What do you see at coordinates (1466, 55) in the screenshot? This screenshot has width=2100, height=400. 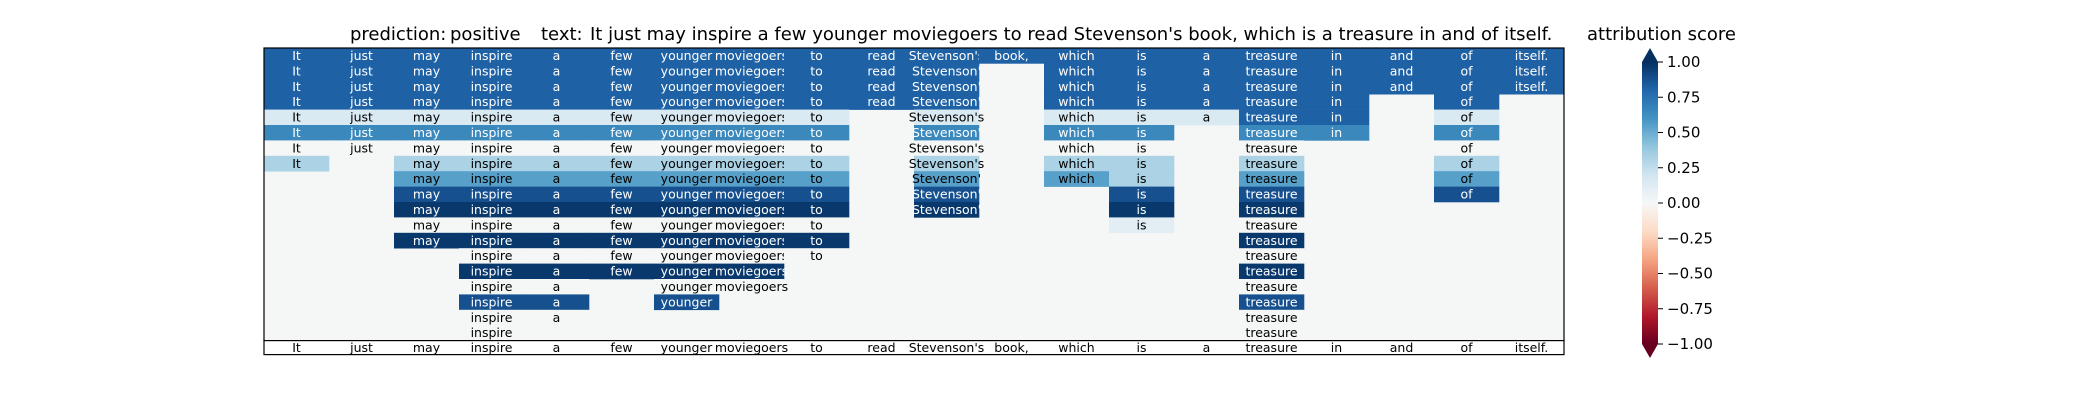 I see `heatmap-cell-label: of` at bounding box center [1466, 55].